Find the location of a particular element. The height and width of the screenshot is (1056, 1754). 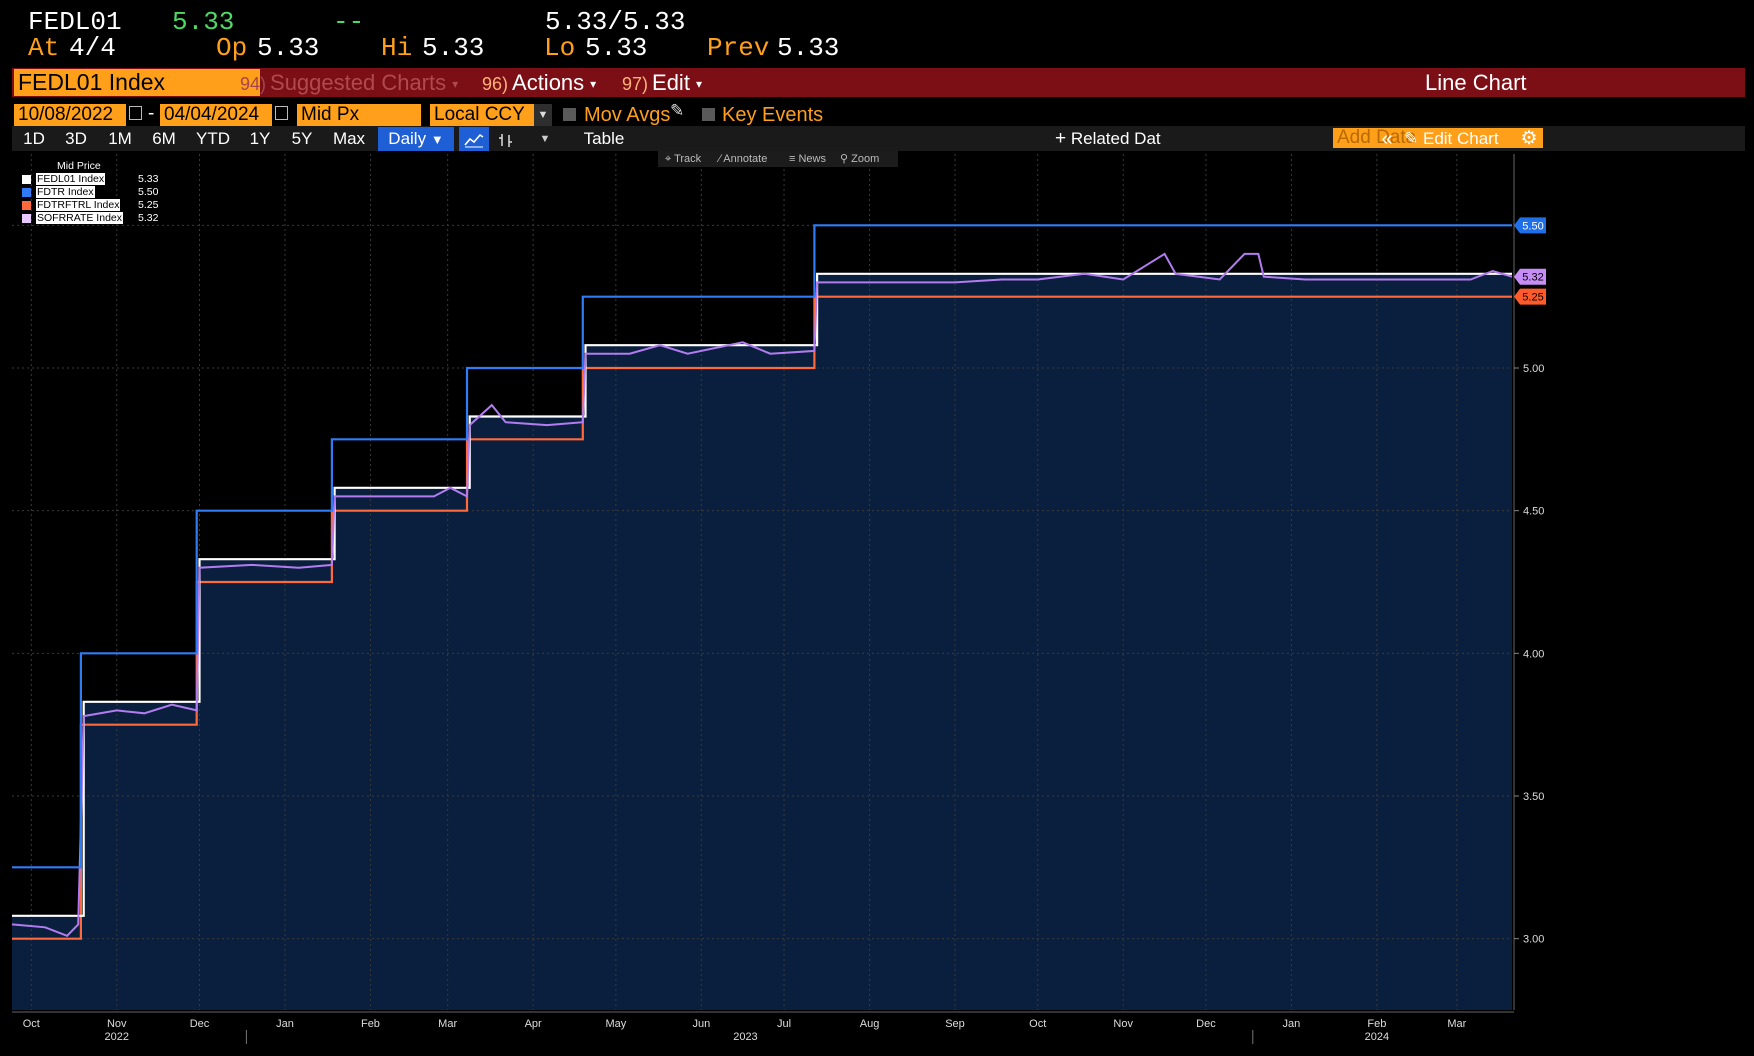

edit-menu: 97) Edit ▾ is located at coordinates (662, 82).